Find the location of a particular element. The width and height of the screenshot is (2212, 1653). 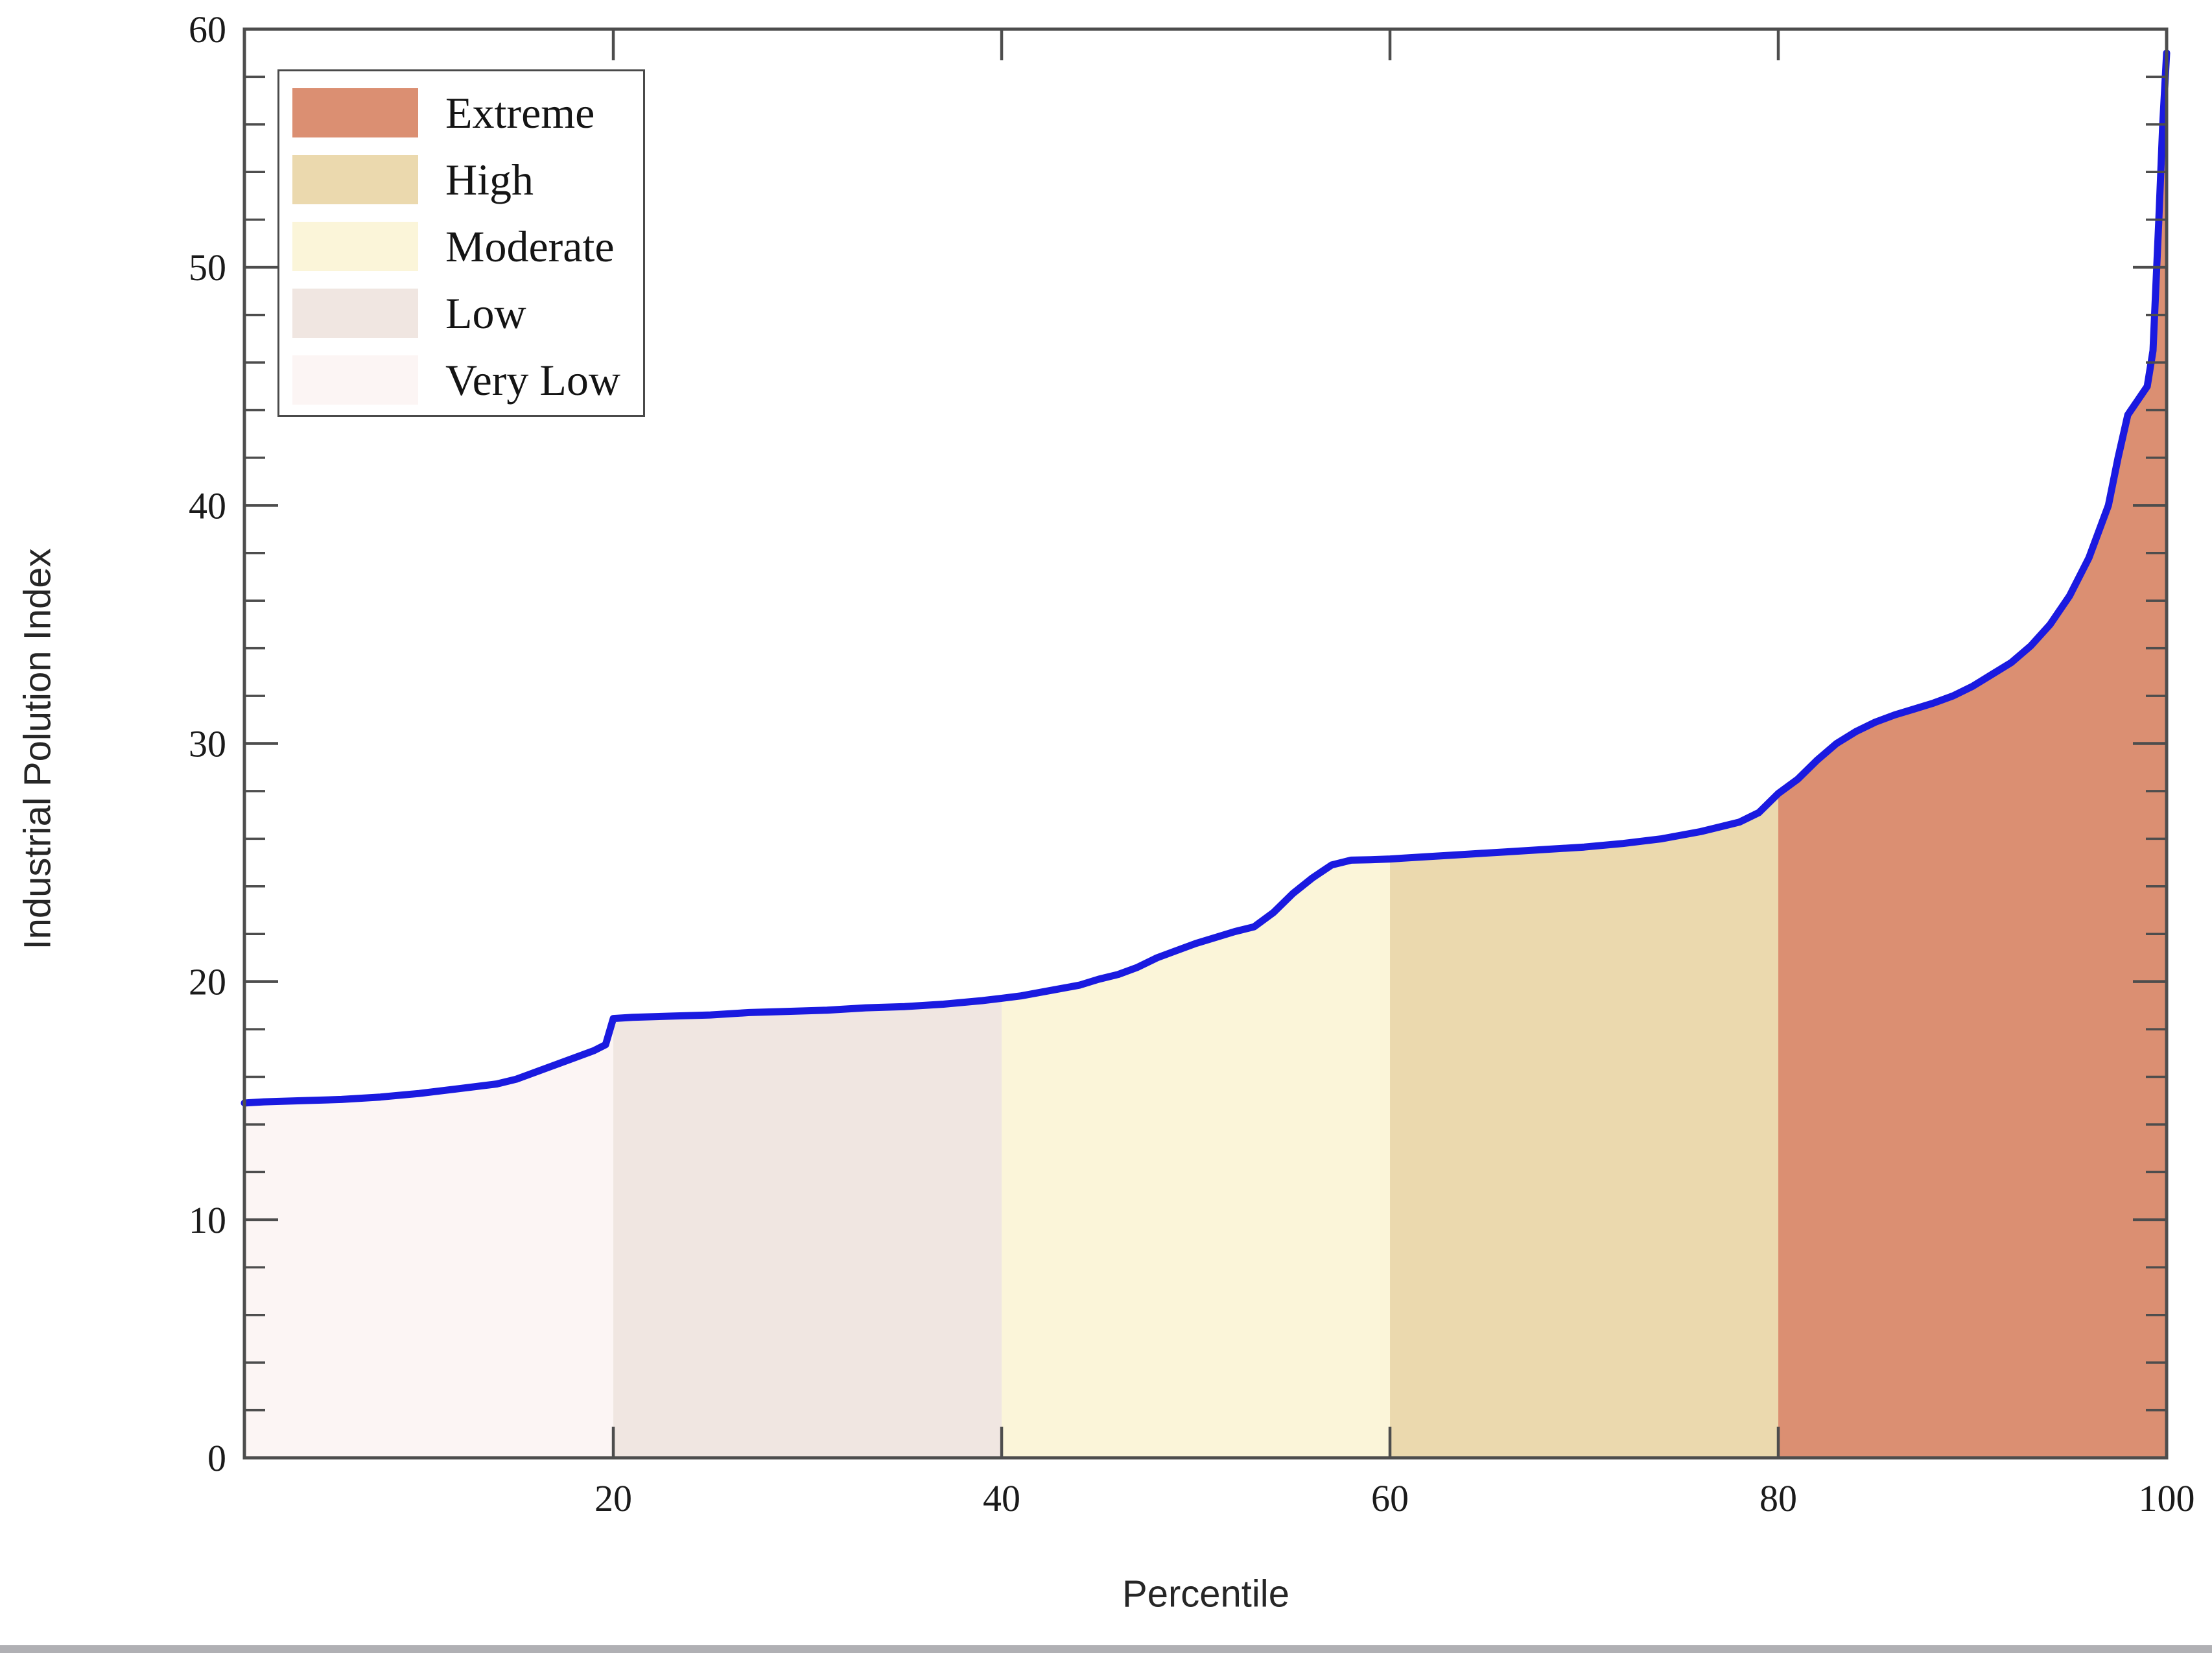

legend-item-moderate: Moderate is located at coordinates (468, 246).